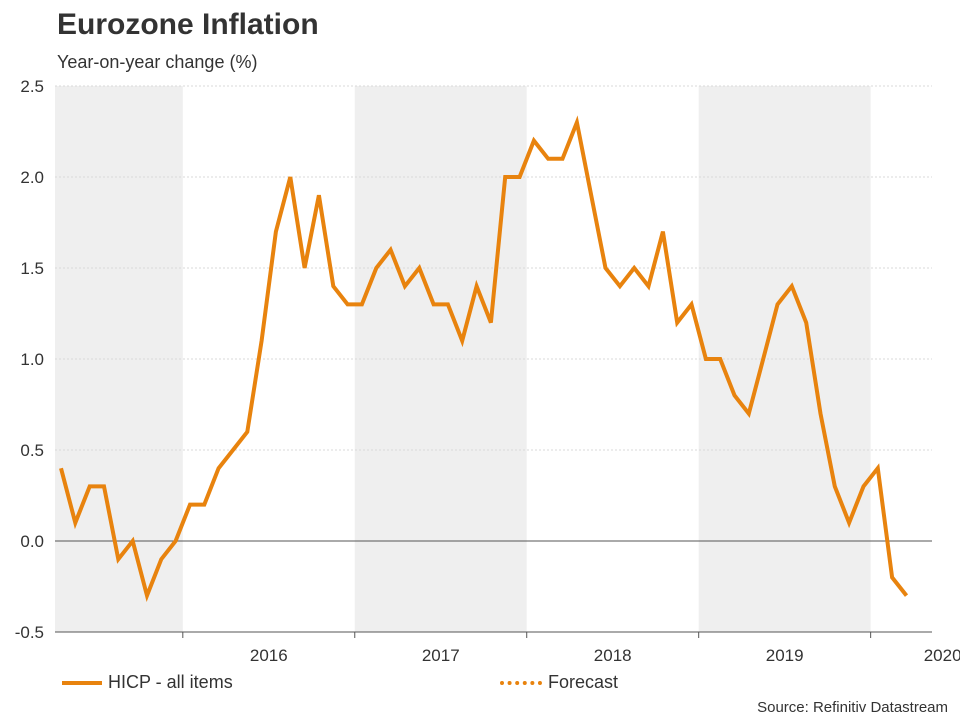  What do you see at coordinates (188, 24) in the screenshot?
I see `chart-title: Eurozone Inflation` at bounding box center [188, 24].